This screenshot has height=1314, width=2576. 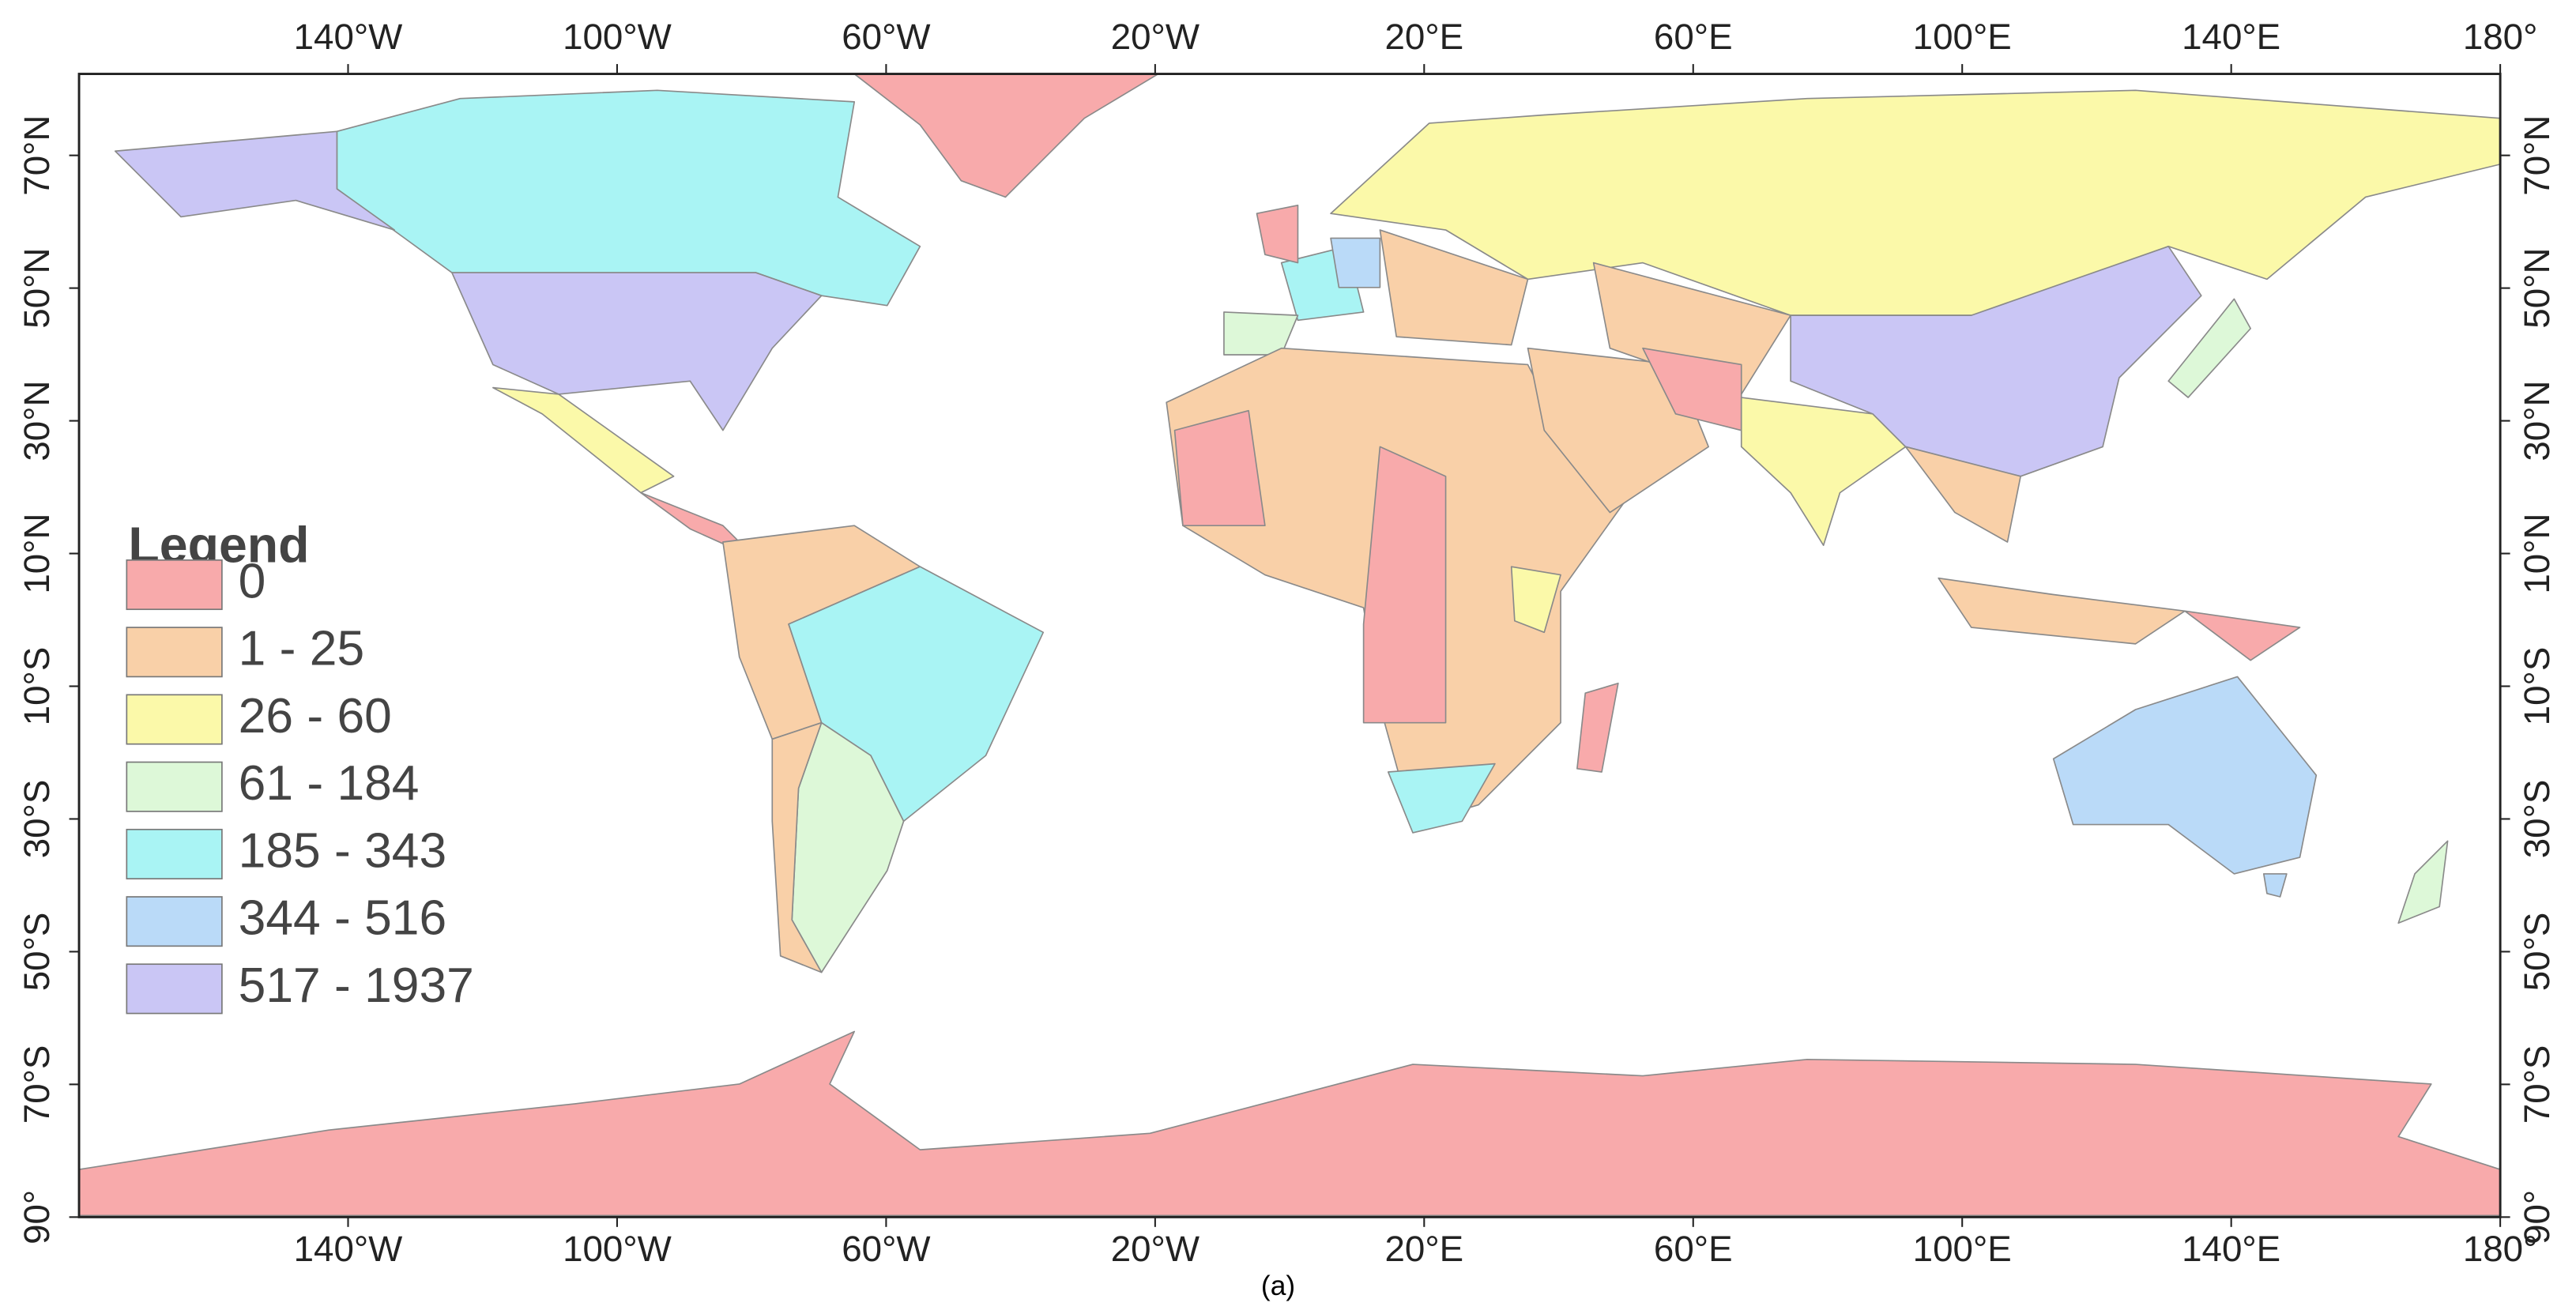 I want to click on tasmania, so click(x=2275, y=885).